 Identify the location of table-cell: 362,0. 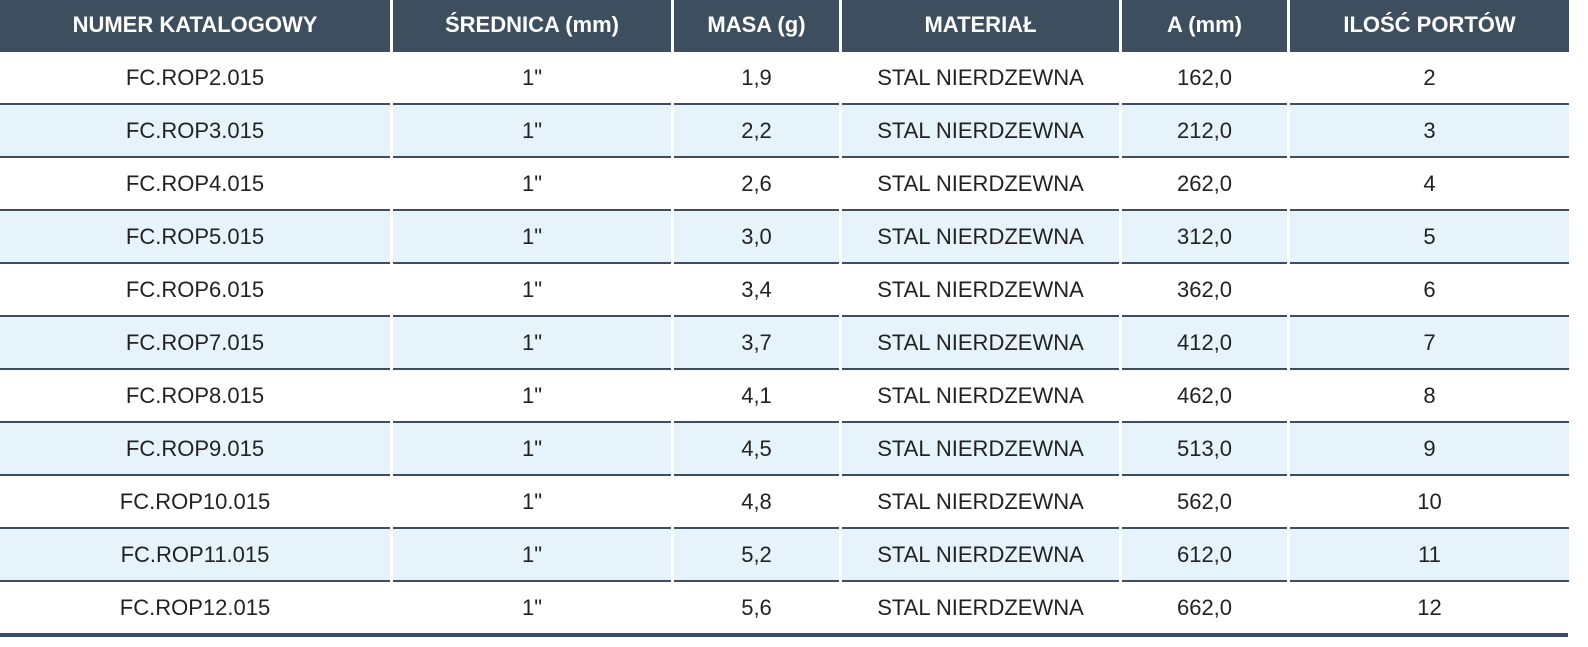
(1204, 288).